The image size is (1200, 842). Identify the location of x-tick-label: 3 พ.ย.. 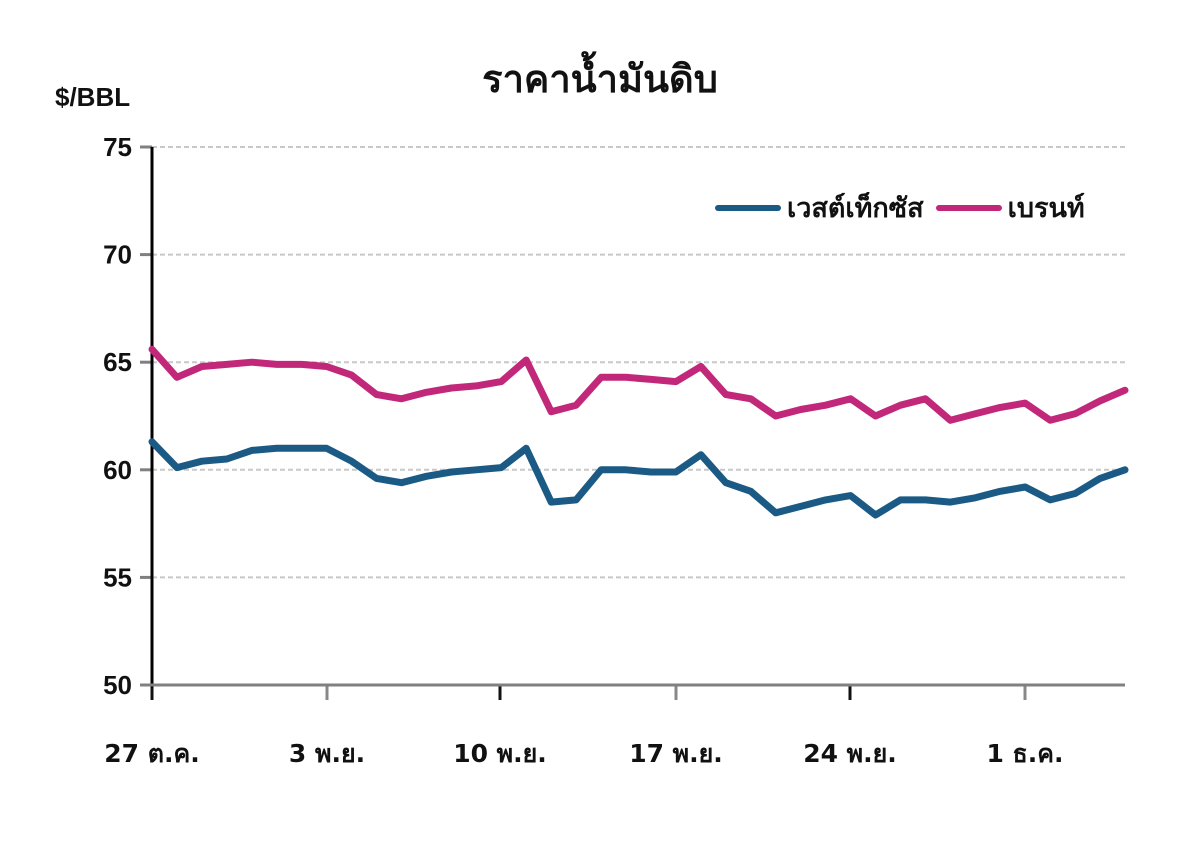
(327, 753).